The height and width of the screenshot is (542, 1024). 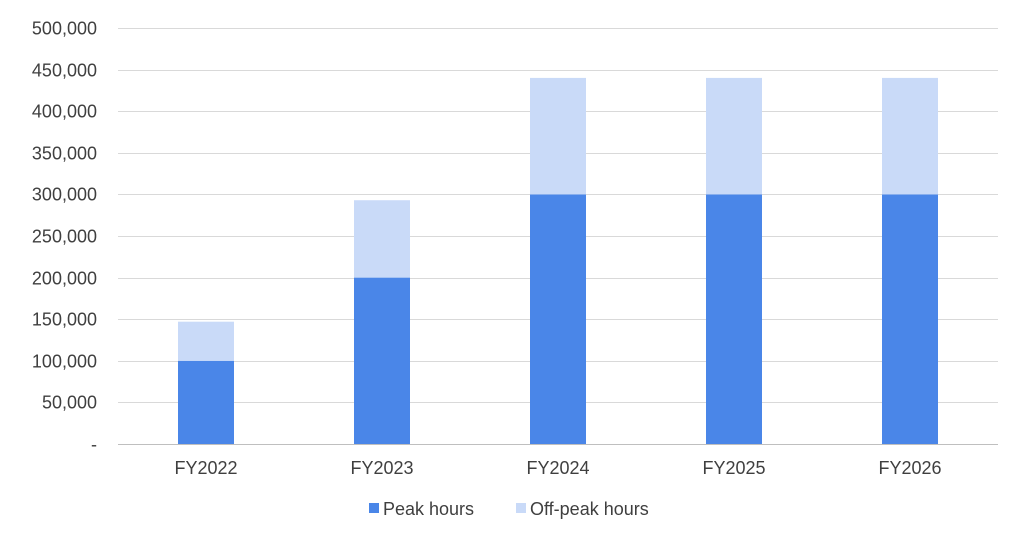 What do you see at coordinates (521, 508) in the screenshot?
I see `legend-swatch-off-peak-hours` at bounding box center [521, 508].